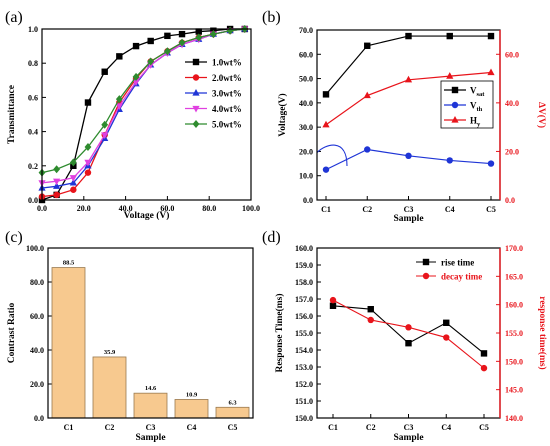 The image size is (550, 446). Describe the element at coordinates (33, 132) in the screenshot. I see `y-tick-label: 0.4` at that location.